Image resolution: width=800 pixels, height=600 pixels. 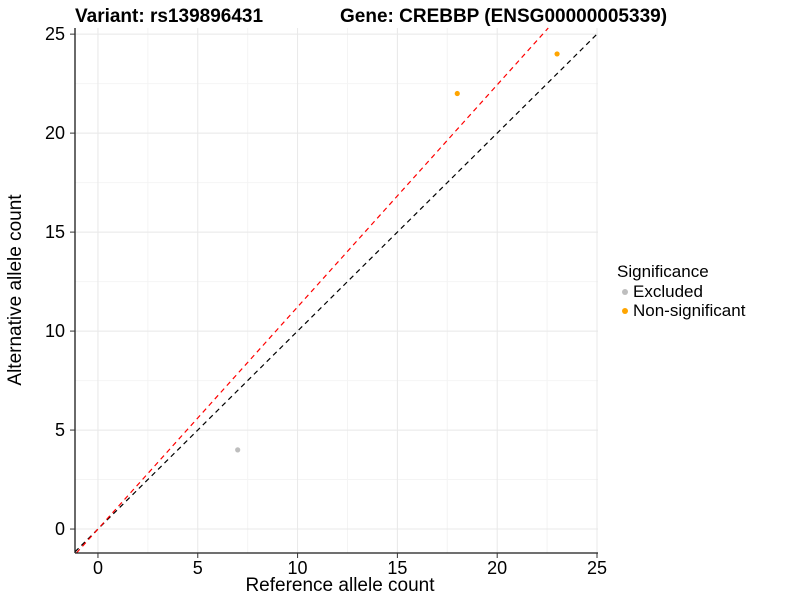 I want to click on x-tick-label: 10, so click(x=298, y=568).